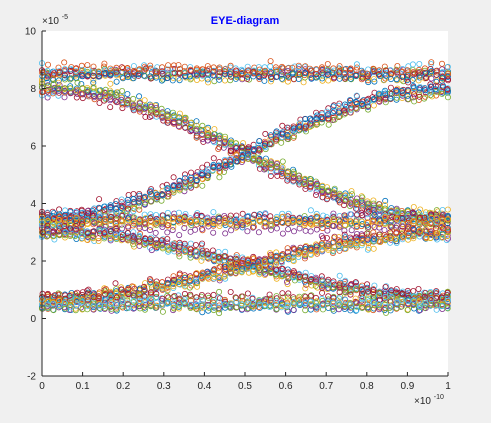 Image resolution: width=491 pixels, height=423 pixels. I want to click on y-exponent-power: -5, so click(65, 17).